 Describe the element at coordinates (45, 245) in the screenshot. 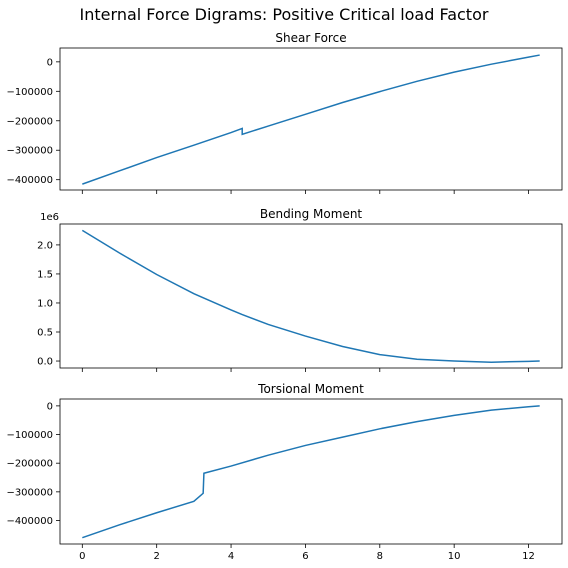

I see `bending-moment-y-tick-label: 2.0` at that location.